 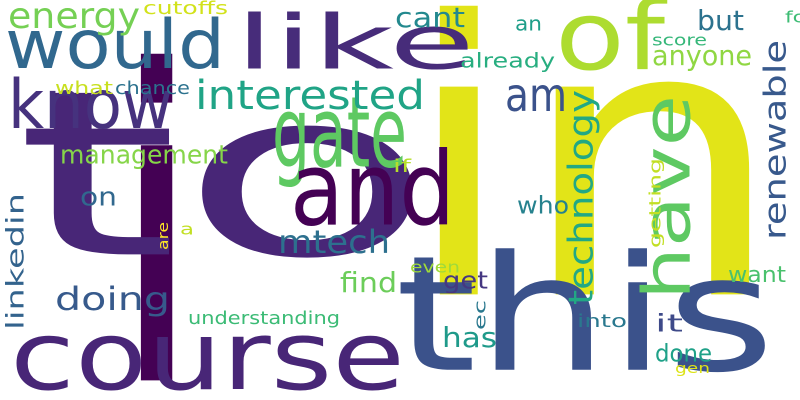 I want to click on word-chance: chance, so click(x=152, y=88).